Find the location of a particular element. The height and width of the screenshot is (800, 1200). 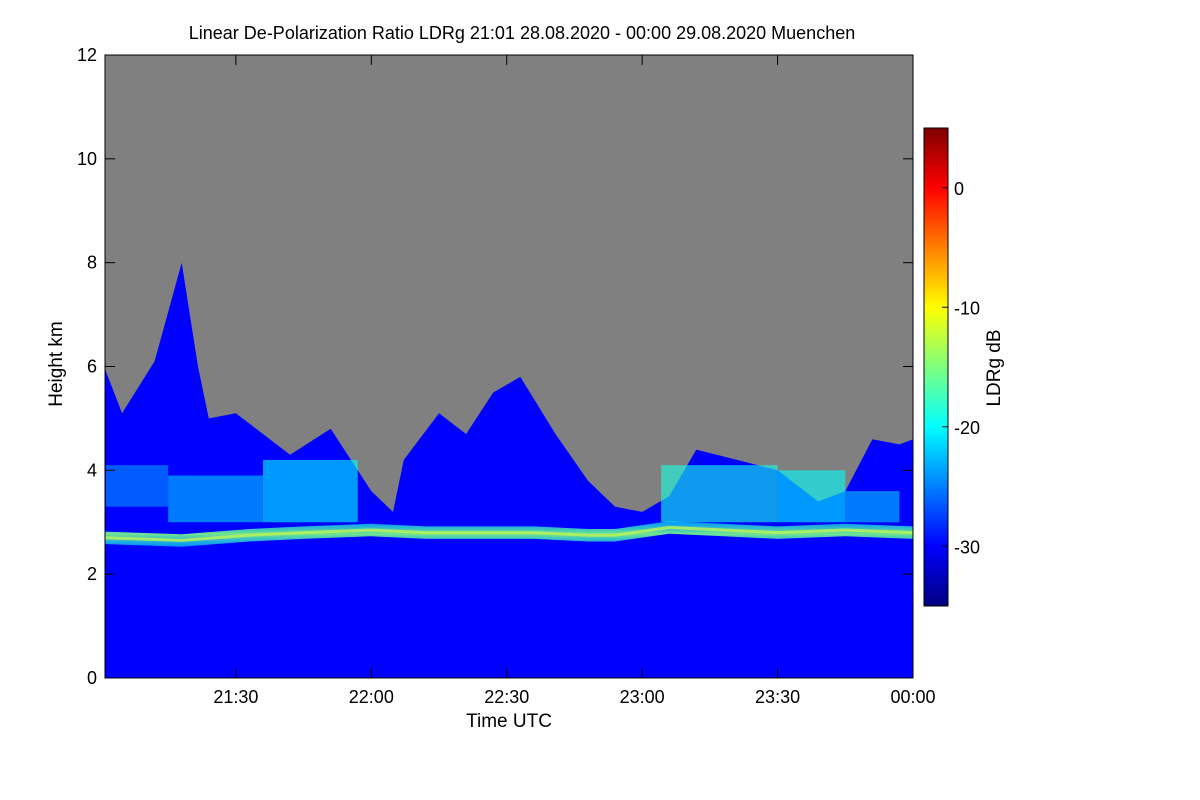

y-tick-label: 6 is located at coordinates (92, 367).